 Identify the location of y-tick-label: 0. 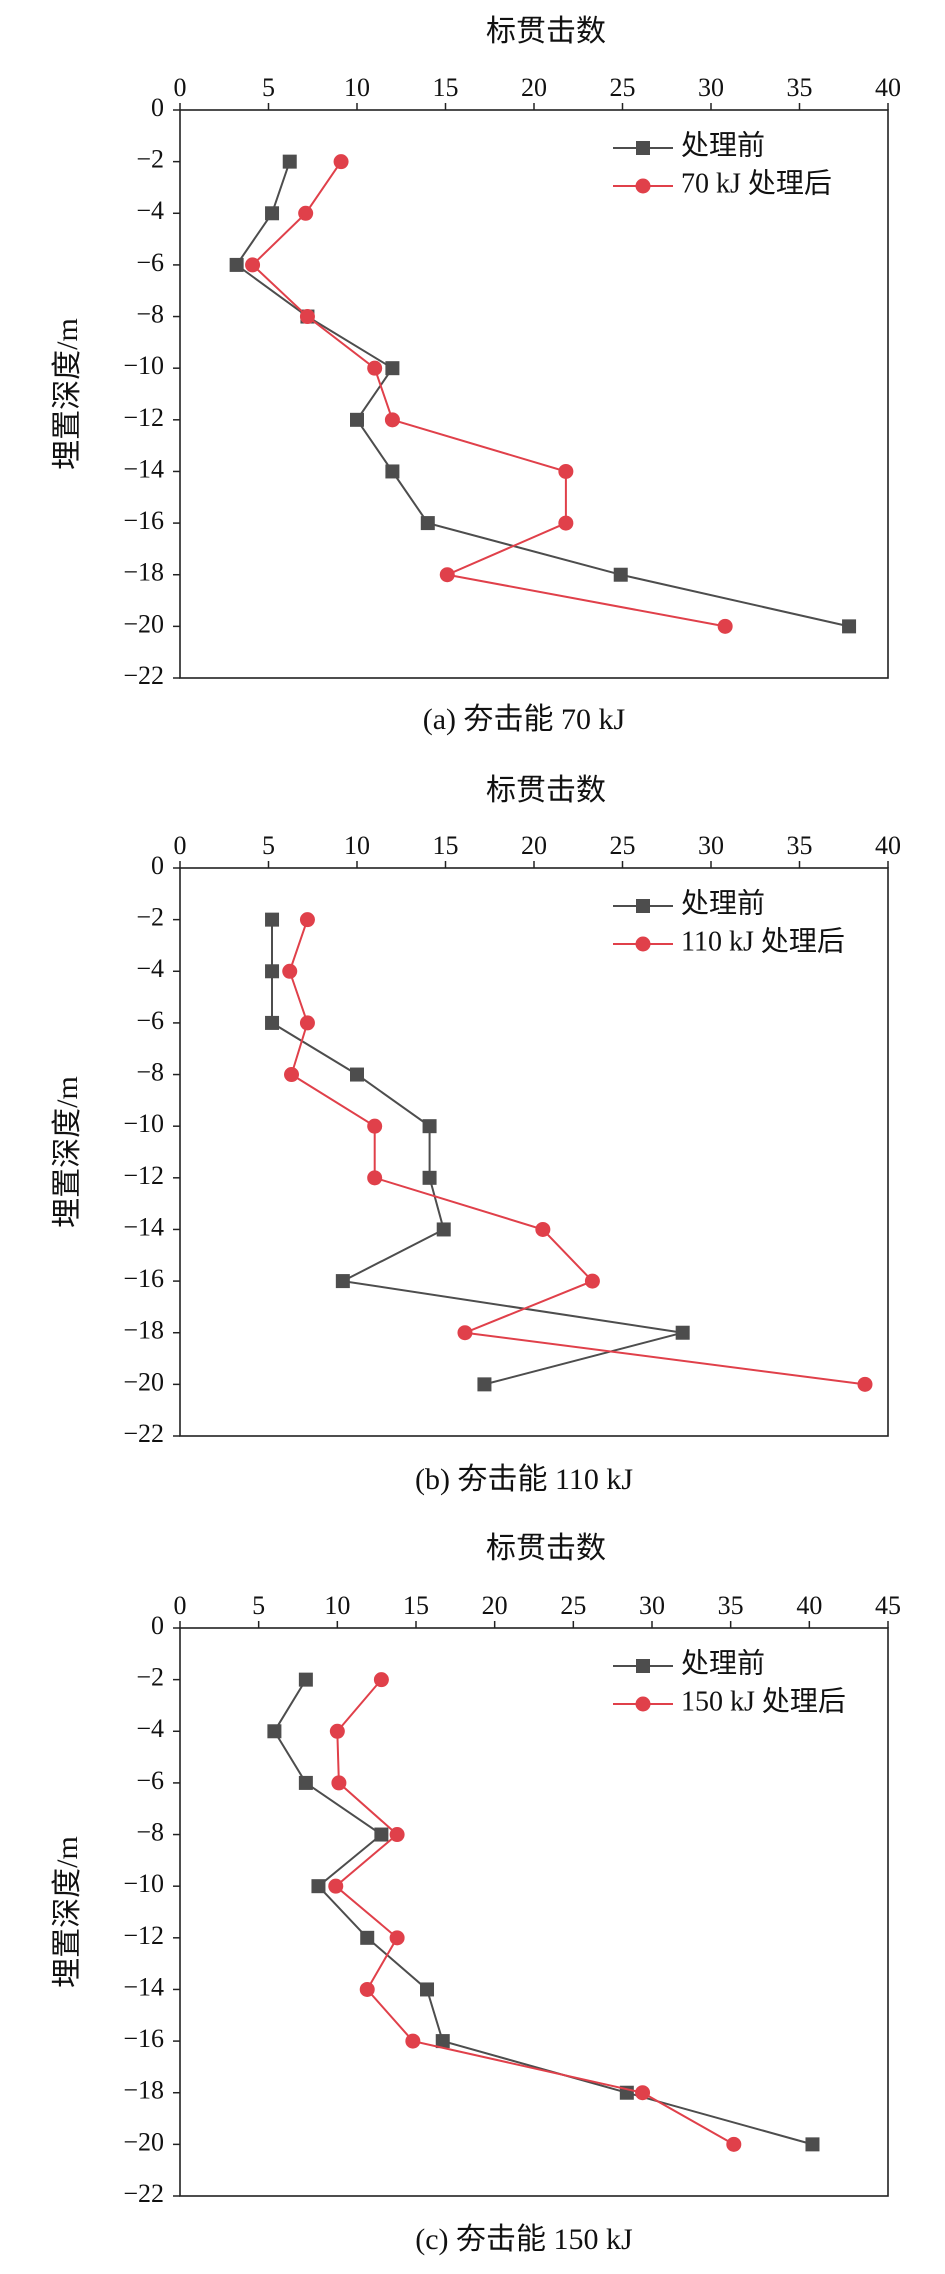
(157, 107).